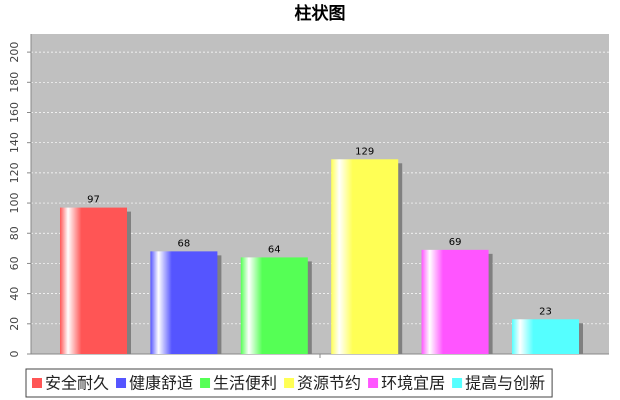  Describe the element at coordinates (245, 383) in the screenshot. I see `legend-label: 生活便利` at that location.